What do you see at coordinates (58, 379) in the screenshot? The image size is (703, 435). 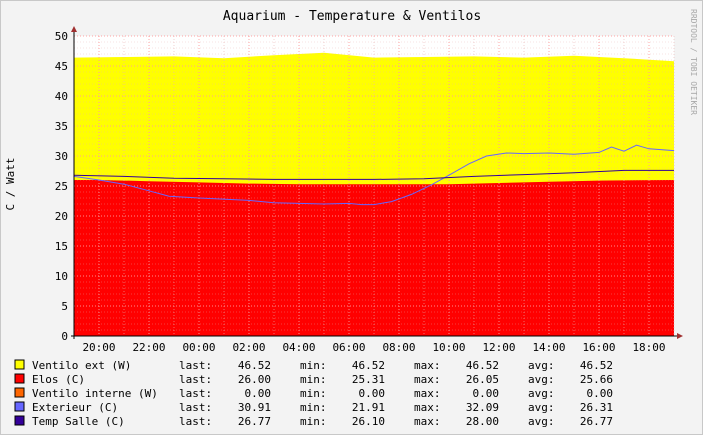 I see `legend-series-name: Elos (C)` at bounding box center [58, 379].